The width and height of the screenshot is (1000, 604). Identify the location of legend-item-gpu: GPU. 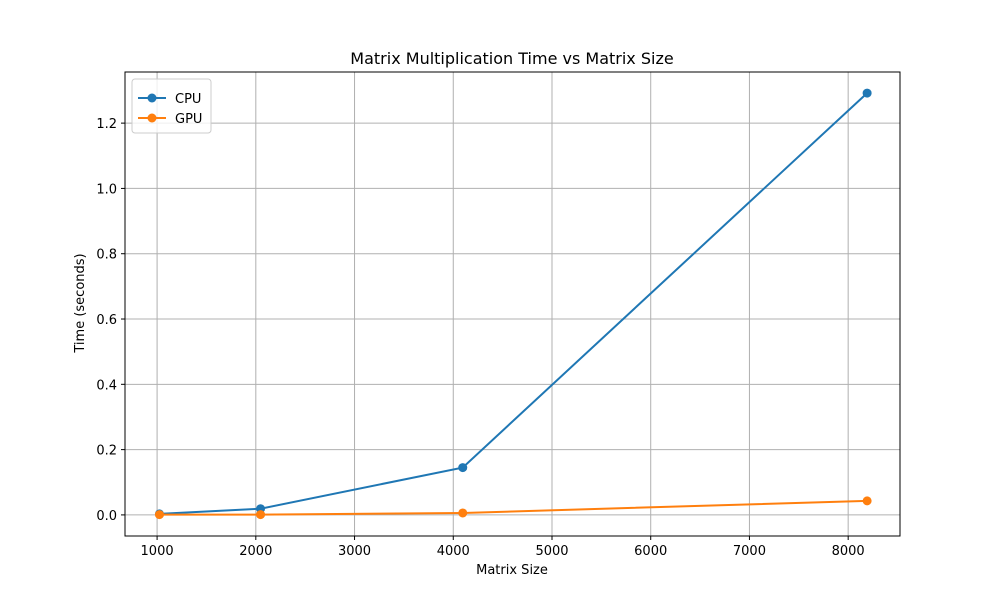
(170, 119).